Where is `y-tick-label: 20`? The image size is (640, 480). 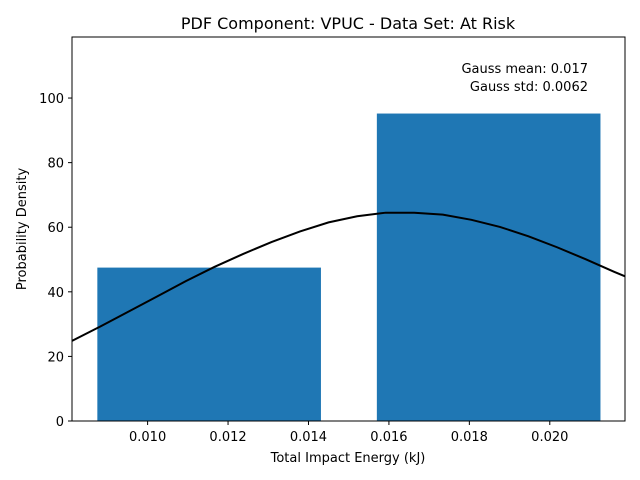
y-tick-label: 20 is located at coordinates (55, 357).